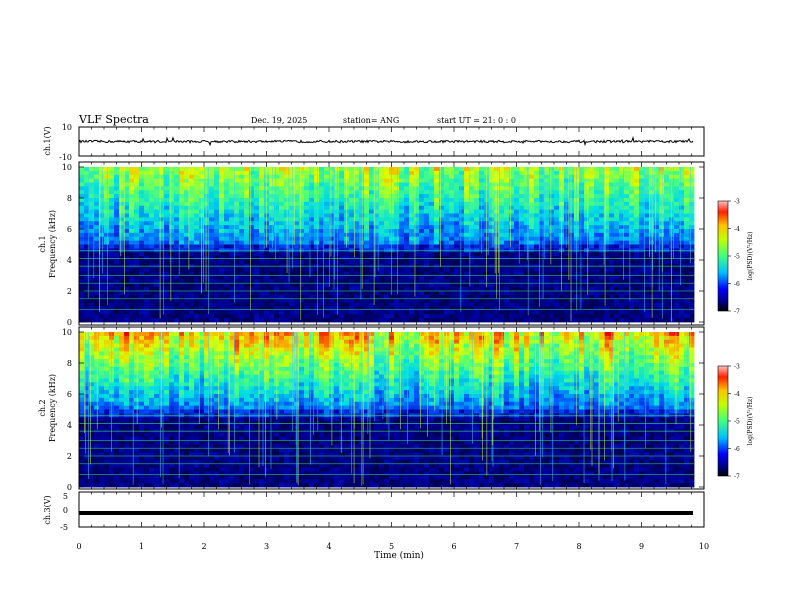  I want to click on ch1-ytick-top: 10, so click(67, 127).